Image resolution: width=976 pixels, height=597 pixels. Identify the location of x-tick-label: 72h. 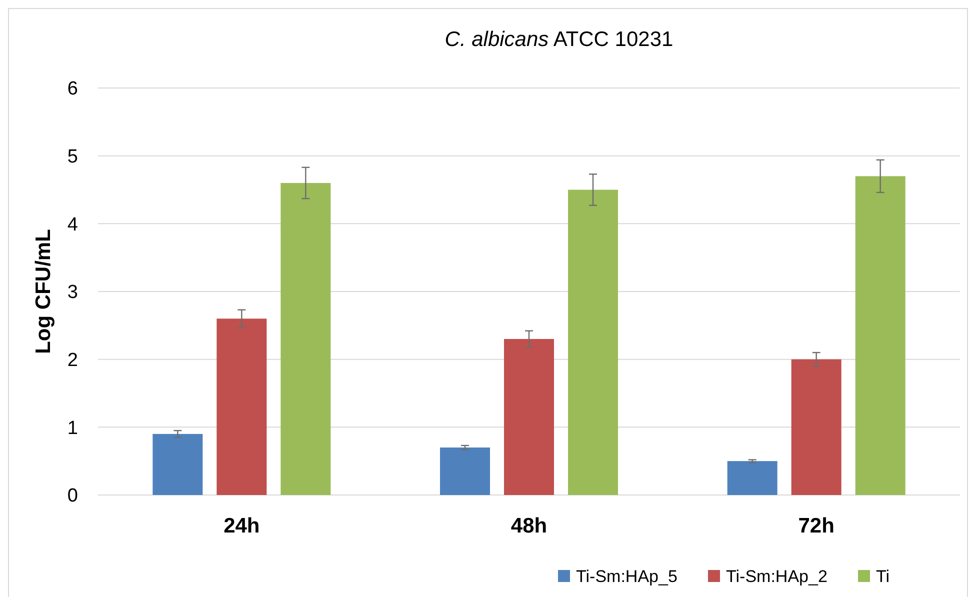
(816, 526).